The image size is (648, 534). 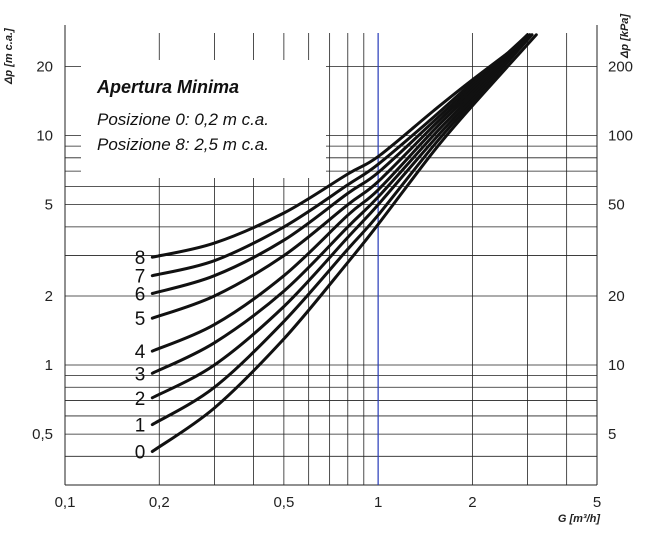 I want to click on y-tick-label-left: 1, so click(x=49, y=365).